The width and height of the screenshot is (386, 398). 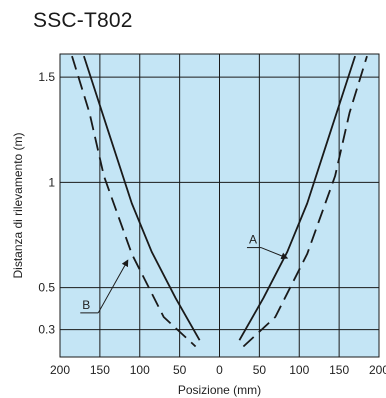 I want to click on y-tick-labels: 0.3 0.5 1 1.5, so click(x=46, y=203).